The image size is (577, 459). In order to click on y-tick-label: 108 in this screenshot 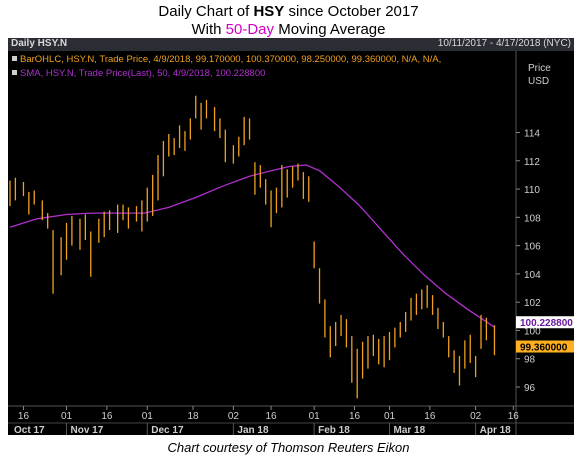, I will do `click(532, 218)`.